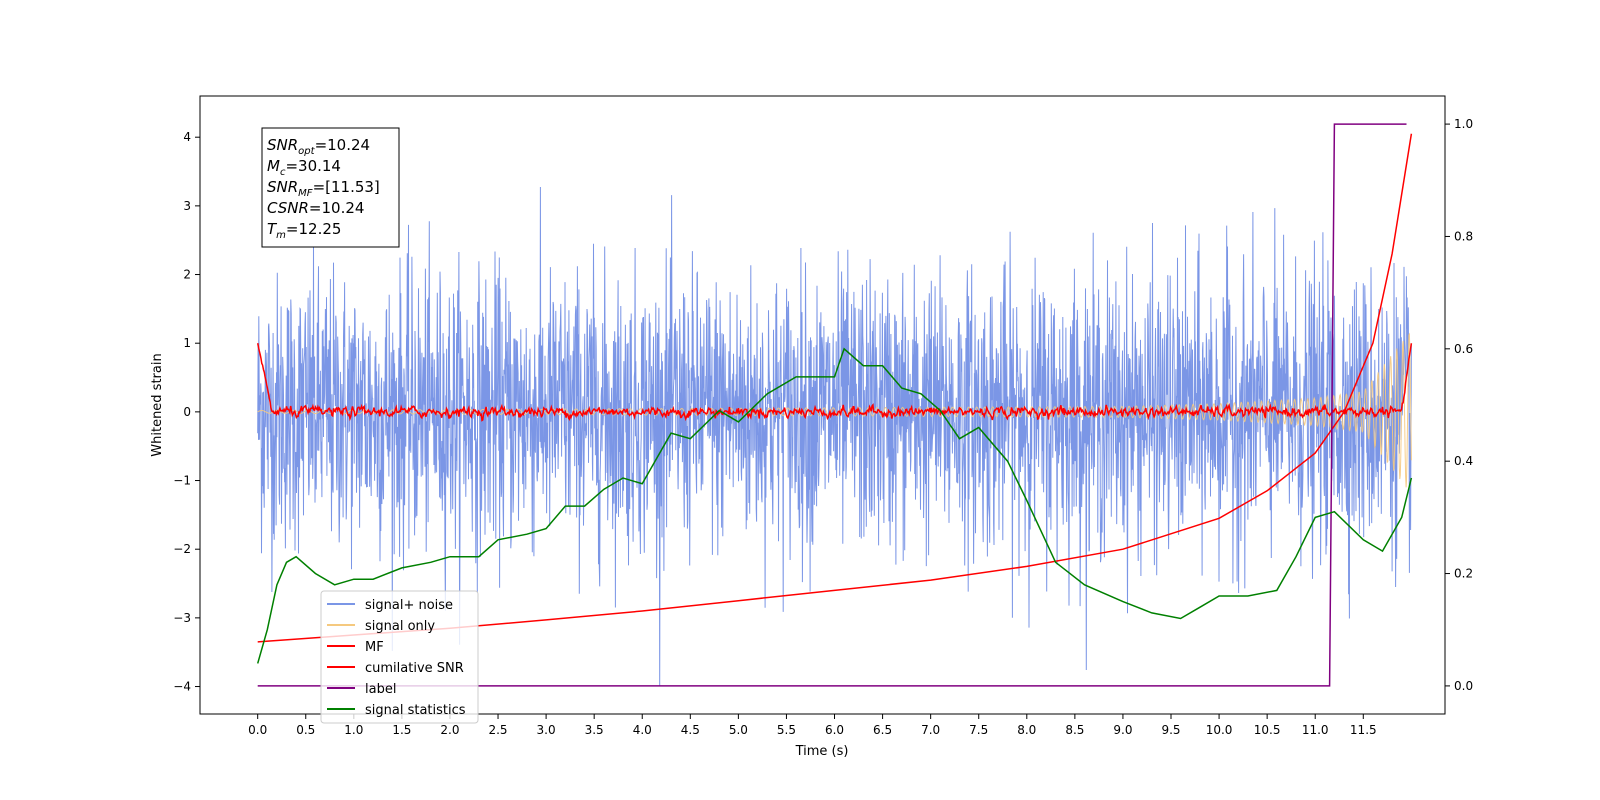 The image size is (1600, 800). What do you see at coordinates (738, 730) in the screenshot?
I see `x-tick-label: 5.0` at bounding box center [738, 730].